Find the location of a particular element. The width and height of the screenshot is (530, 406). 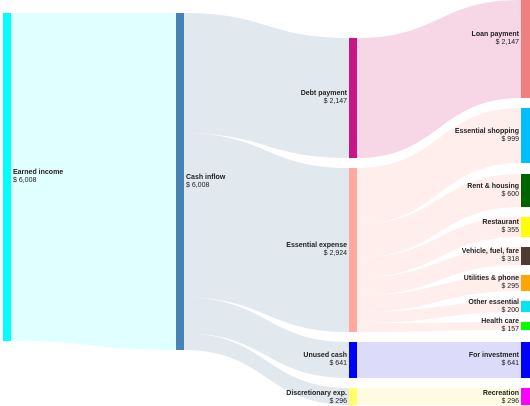

label-for-investment: For investment $ 641 is located at coordinates (494, 360).